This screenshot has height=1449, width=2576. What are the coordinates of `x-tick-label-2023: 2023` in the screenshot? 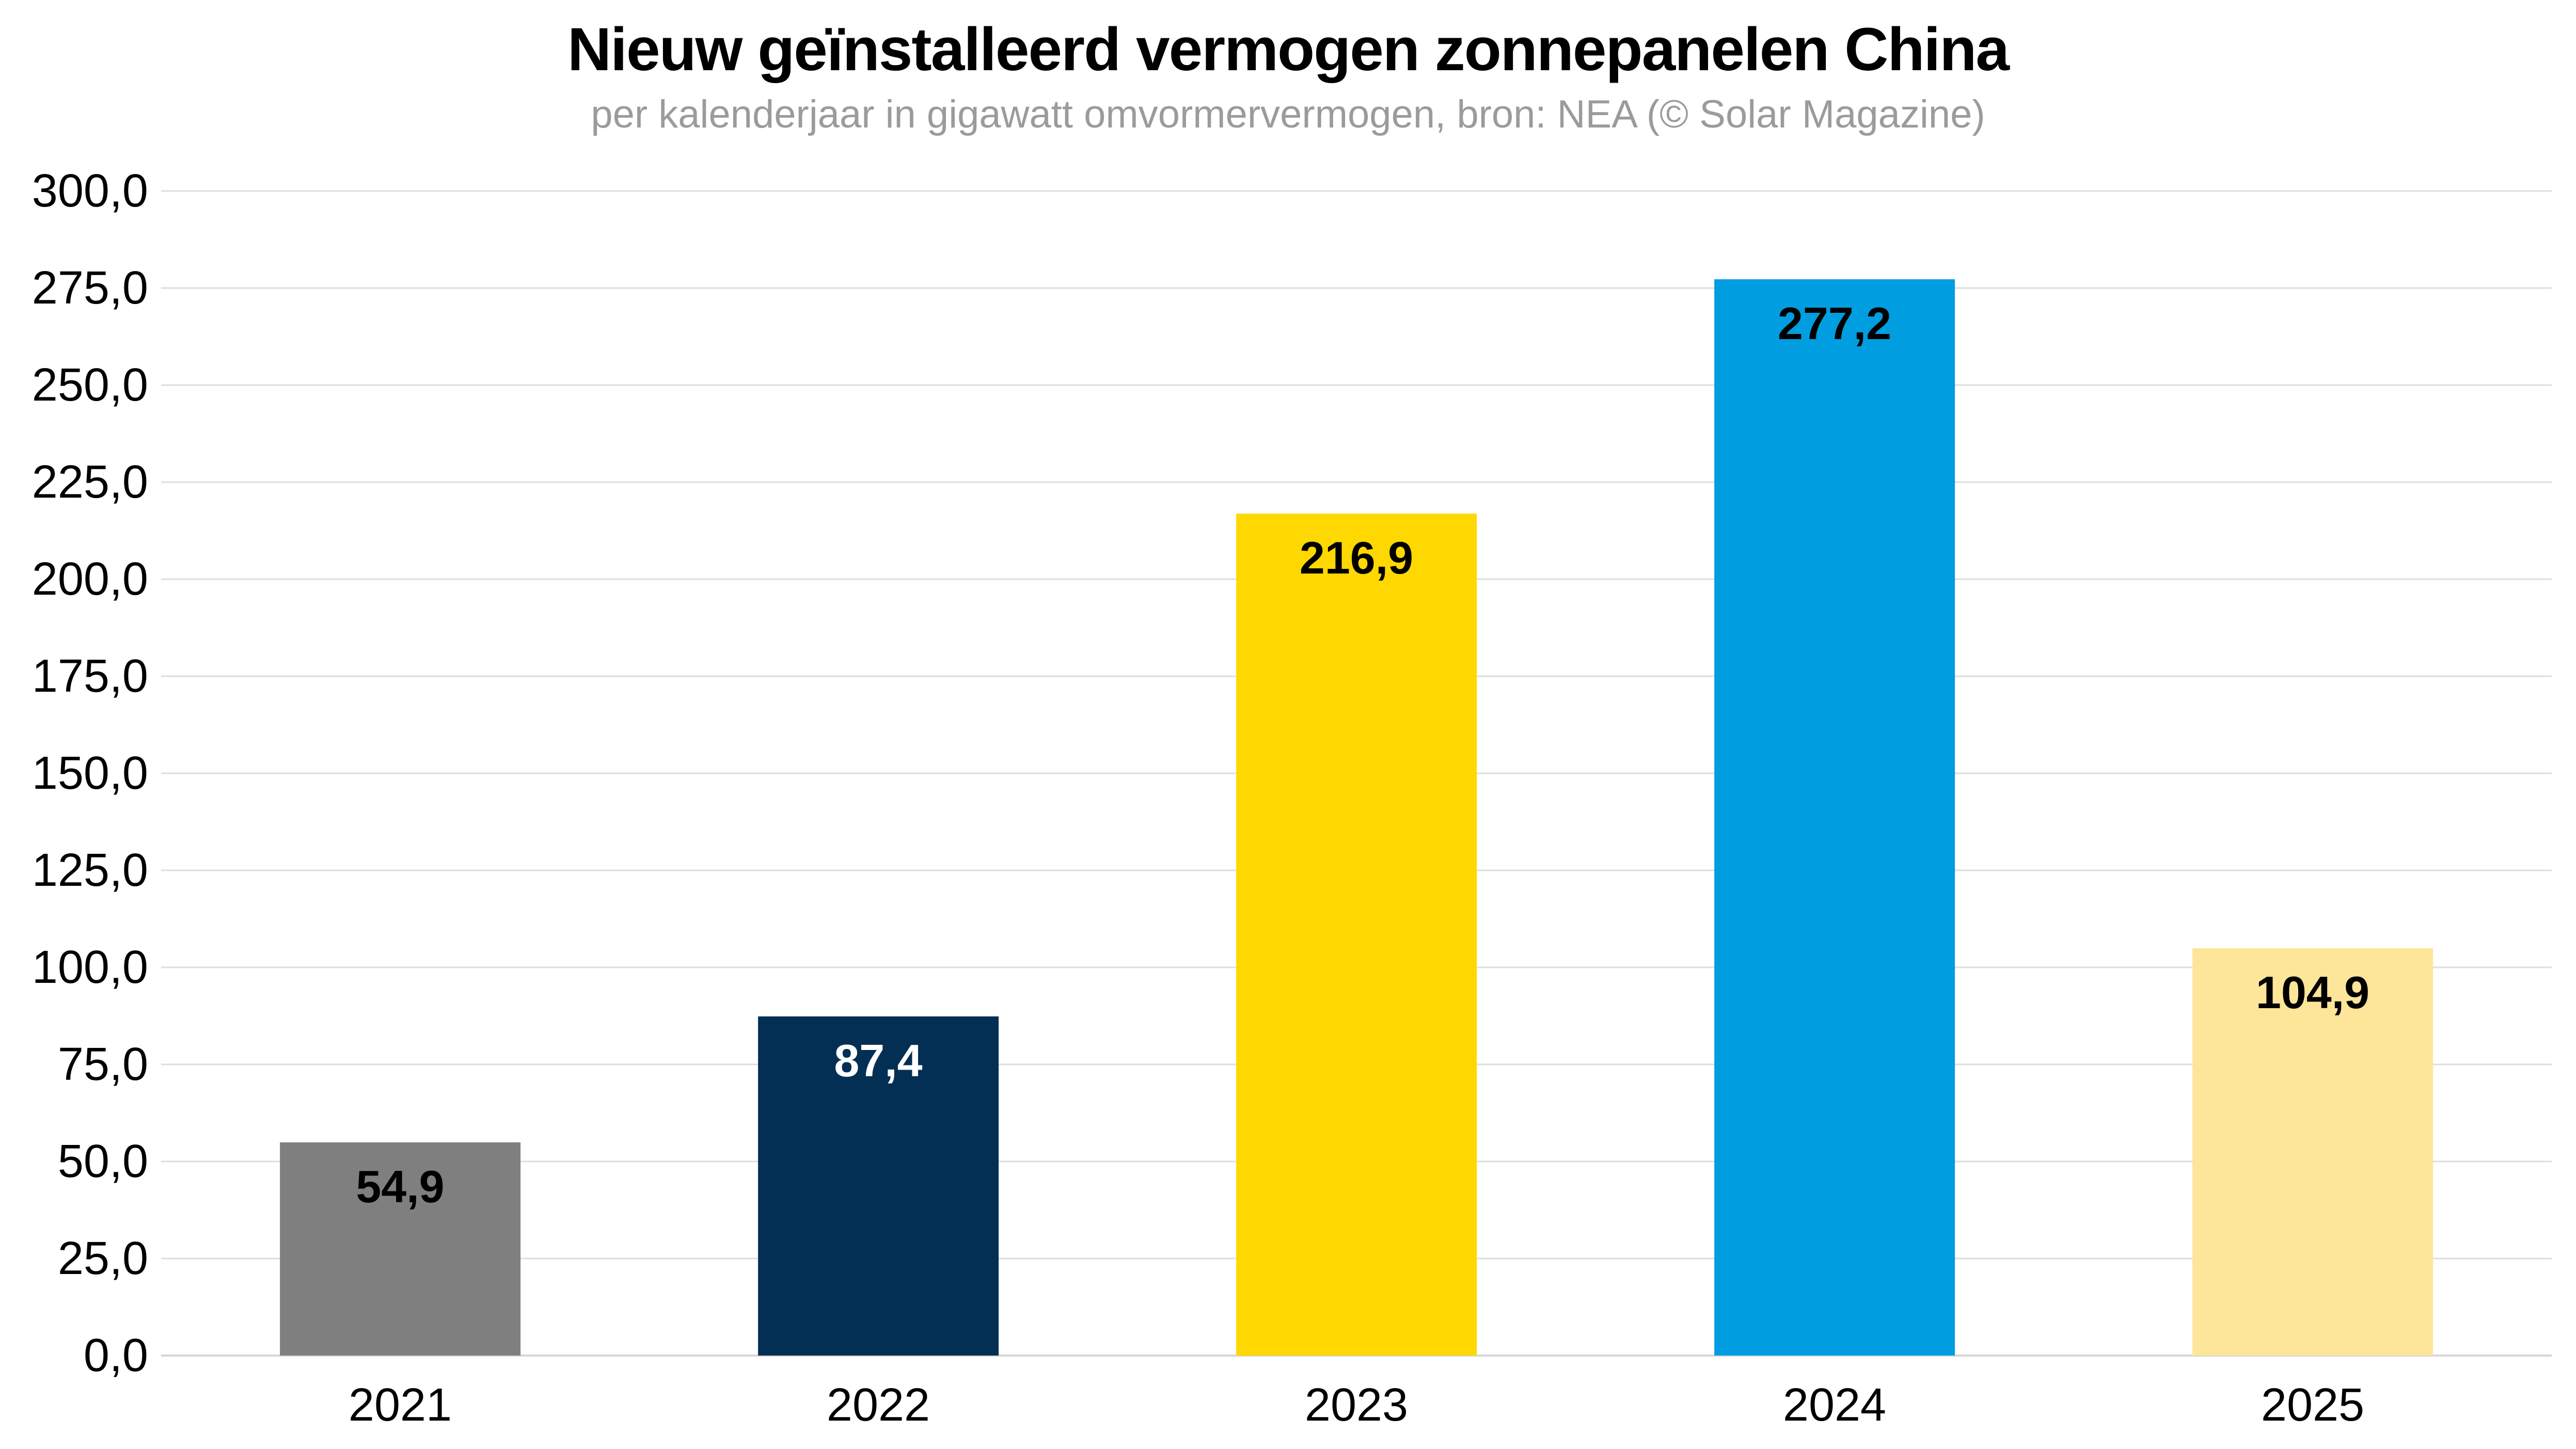 It's located at (1356, 1405).